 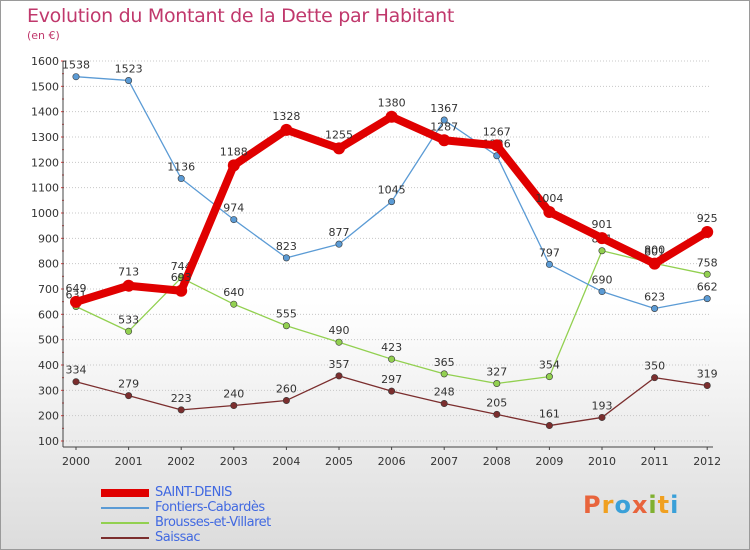 What do you see at coordinates (602, 224) in the screenshot?
I see `data-label-saint-denis: 901` at bounding box center [602, 224].